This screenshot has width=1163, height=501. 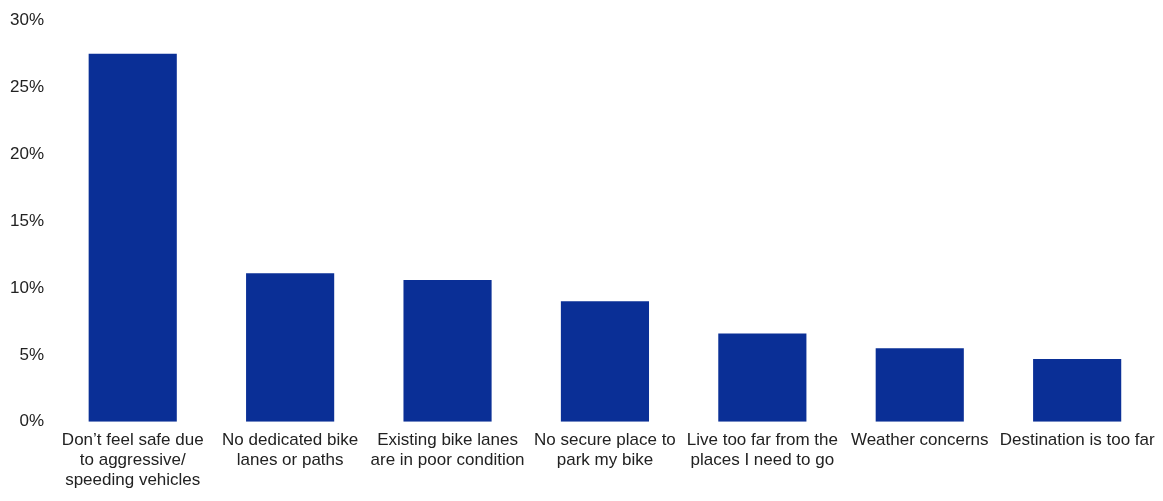 I want to click on x-tick-label: Live too far from the places I need to go, so click(x=762, y=449).